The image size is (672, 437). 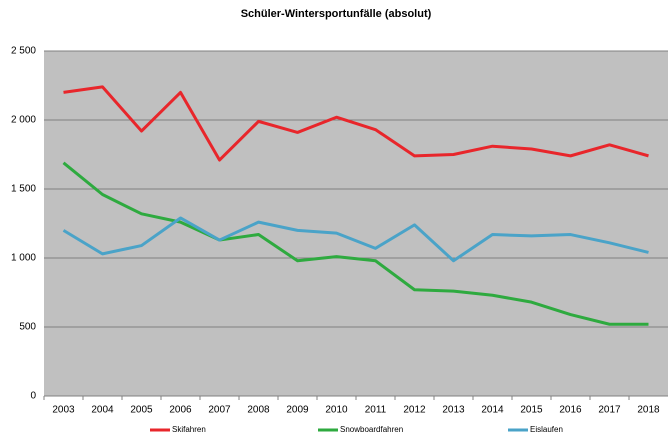 I want to click on x-tick-label: 2003, so click(x=63, y=410).